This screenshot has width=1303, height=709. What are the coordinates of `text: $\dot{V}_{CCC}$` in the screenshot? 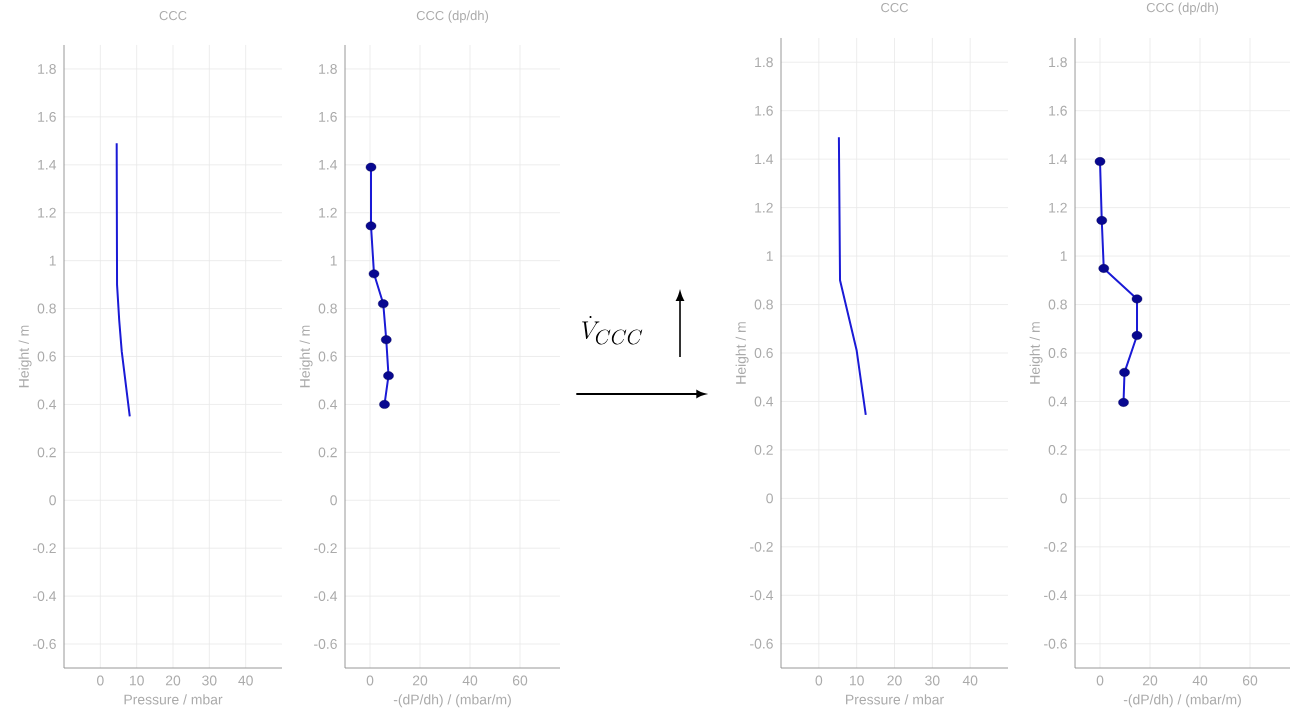 It's located at (612, 330).